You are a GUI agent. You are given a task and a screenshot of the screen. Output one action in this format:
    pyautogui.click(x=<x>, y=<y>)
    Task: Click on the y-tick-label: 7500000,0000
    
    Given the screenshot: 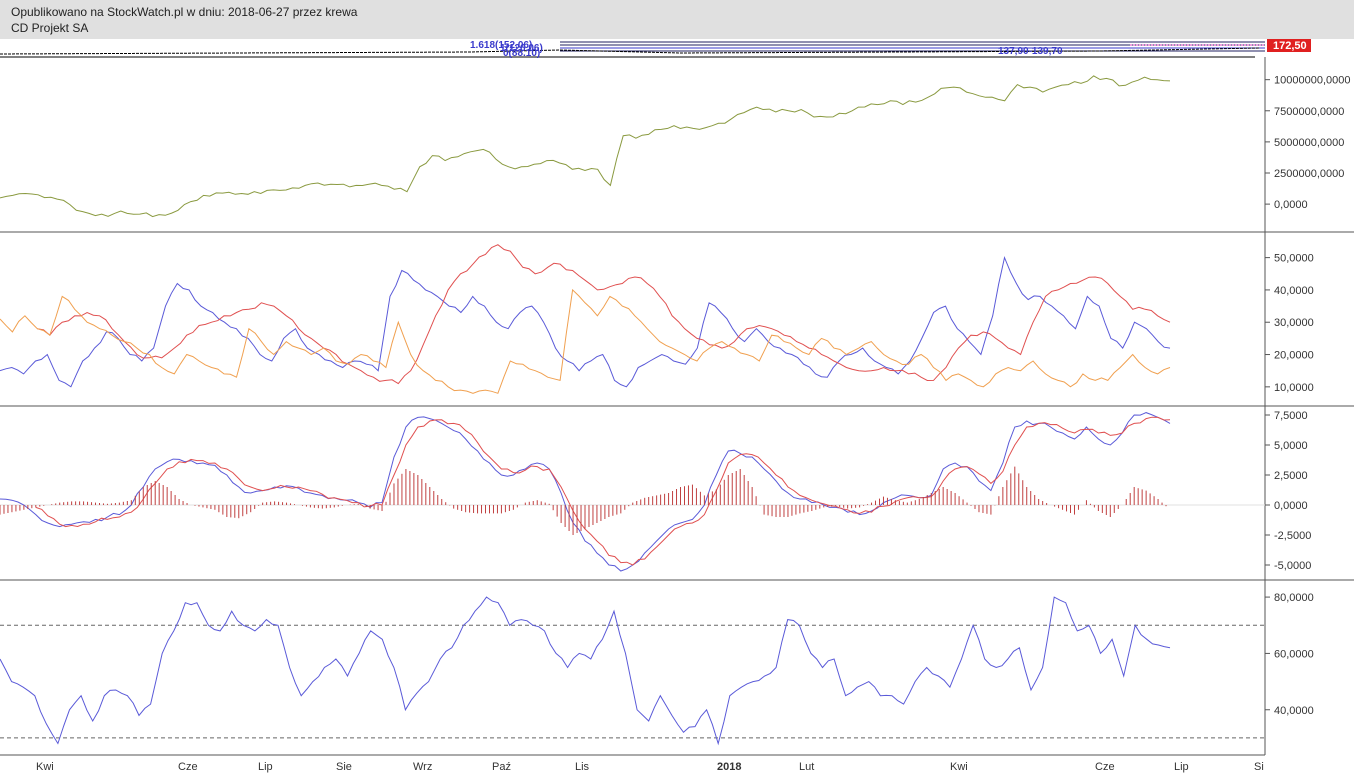 What is the action you would take?
    pyautogui.click(x=1309, y=112)
    